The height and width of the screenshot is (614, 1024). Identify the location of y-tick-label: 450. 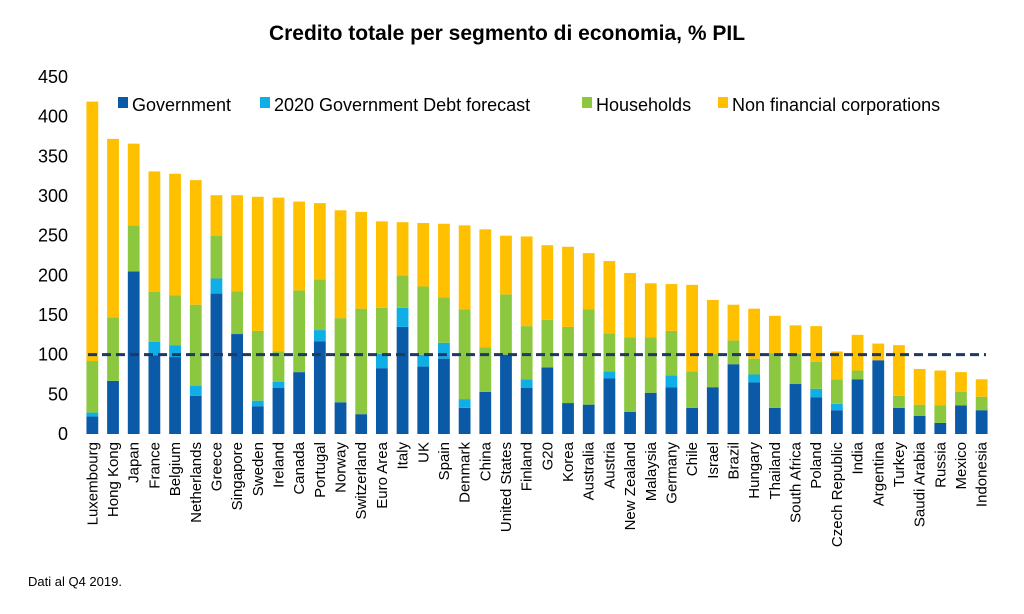
(53, 77).